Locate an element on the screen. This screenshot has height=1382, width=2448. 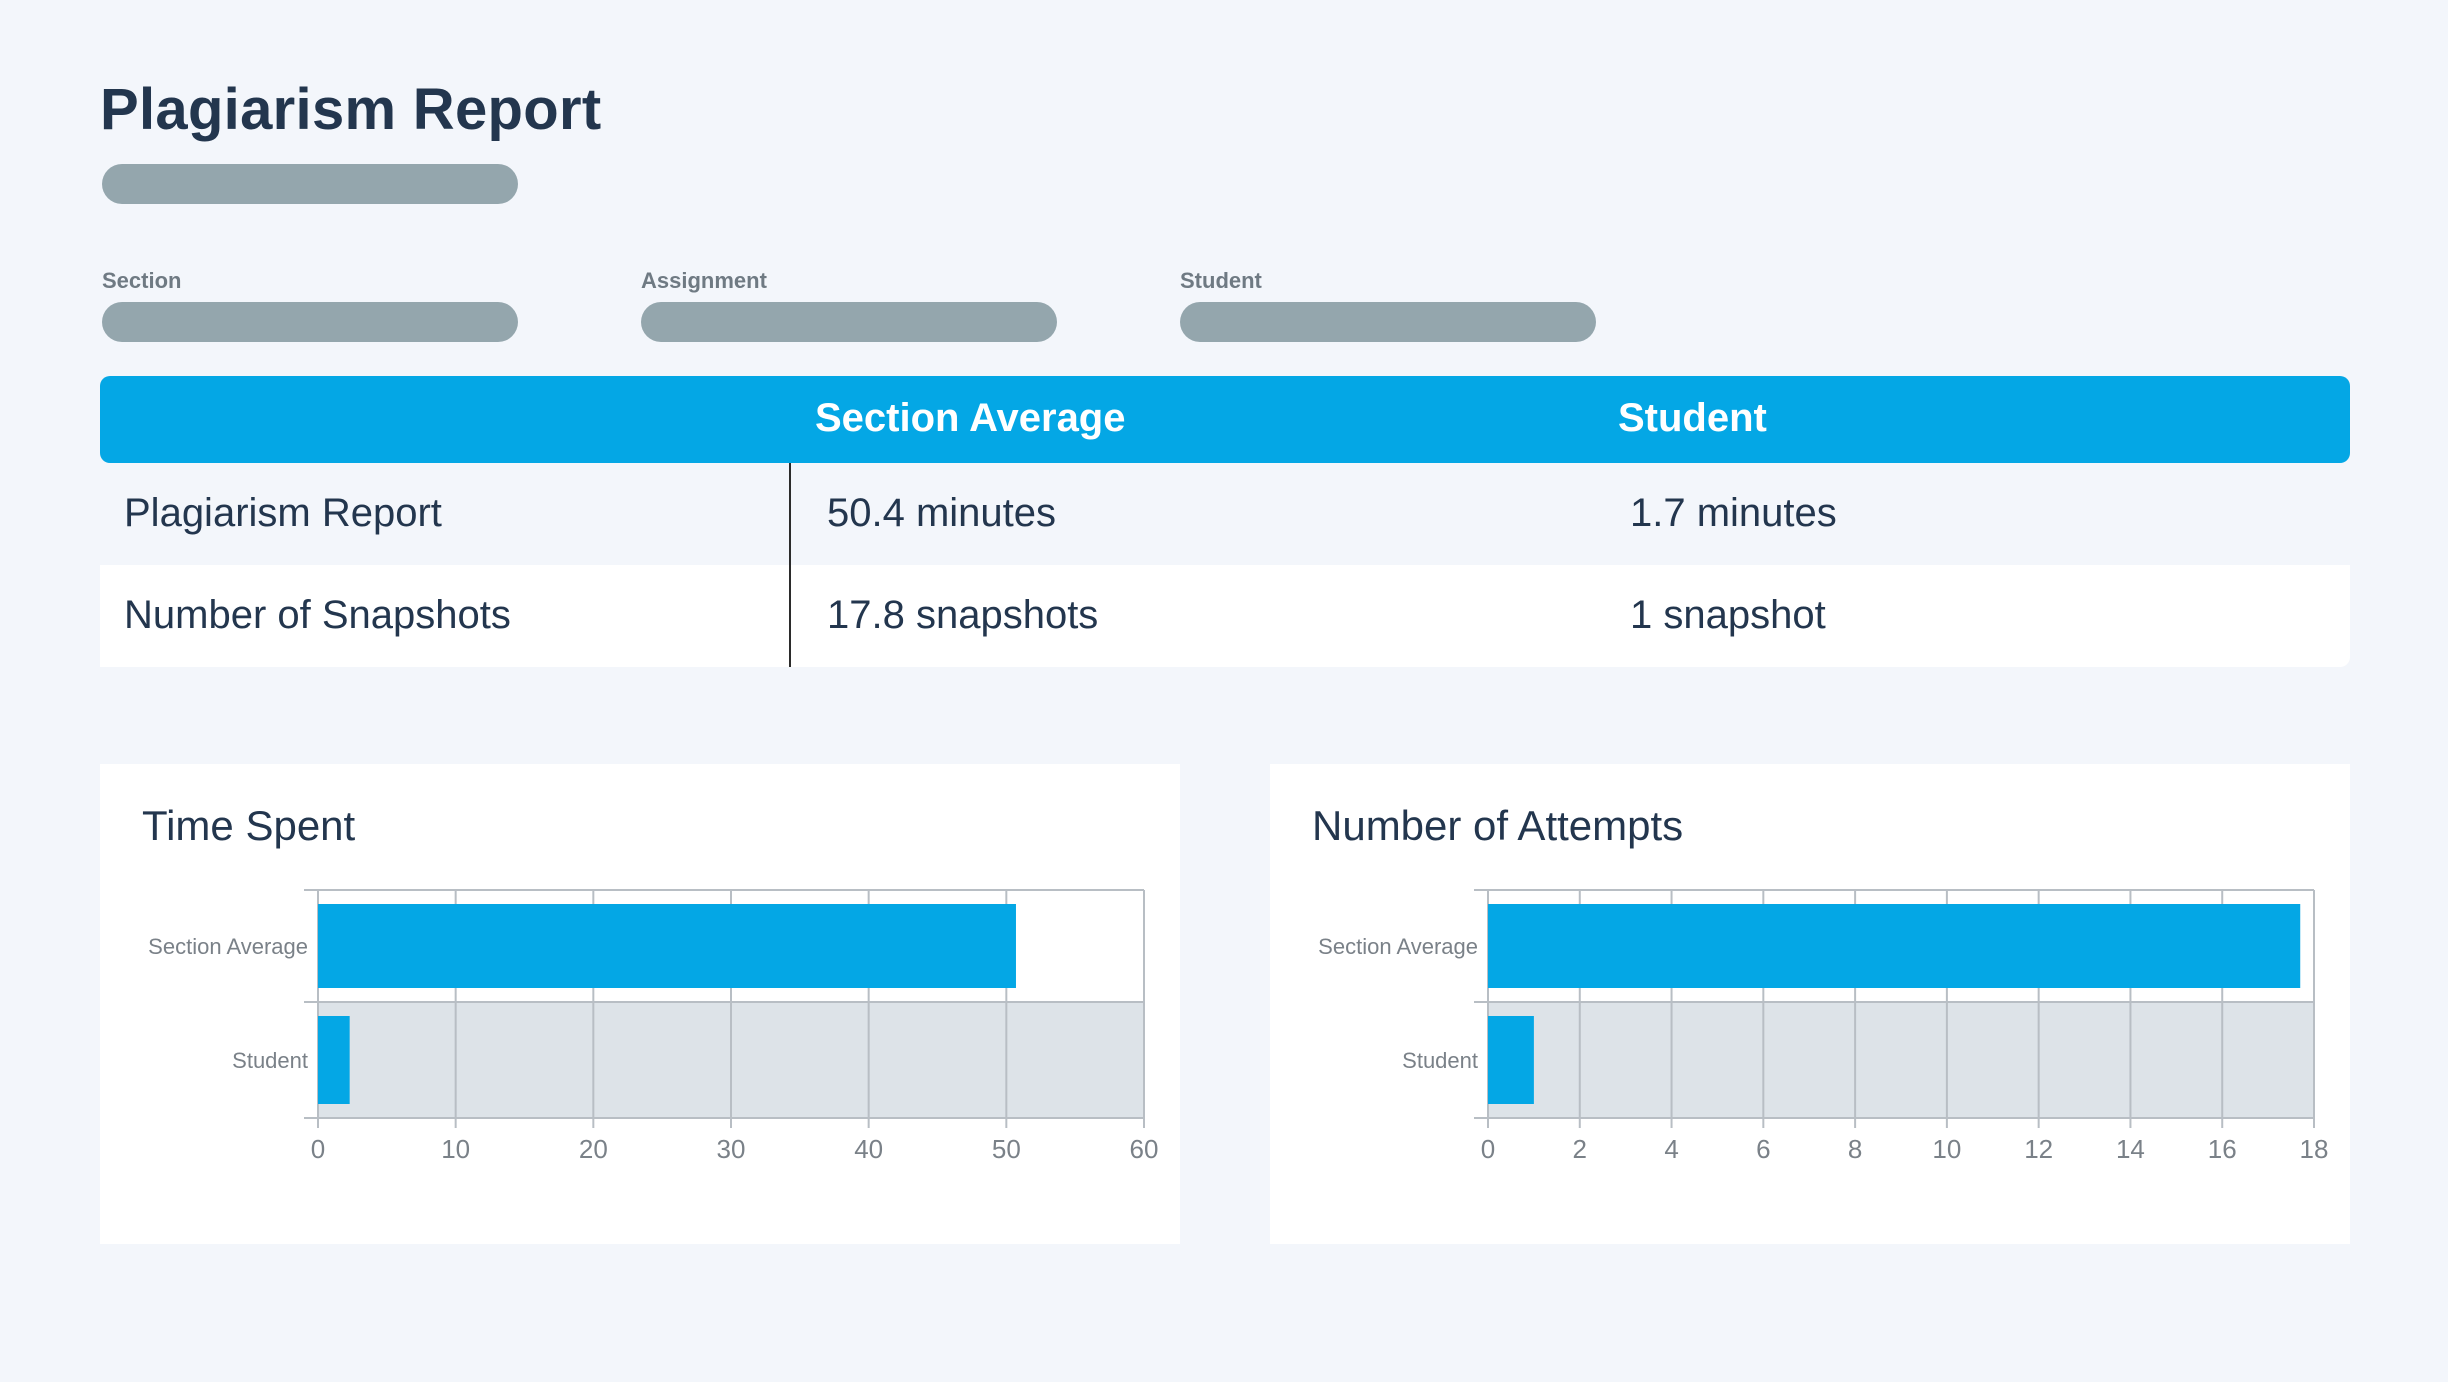
student-row-band is located at coordinates (1901, 1060).